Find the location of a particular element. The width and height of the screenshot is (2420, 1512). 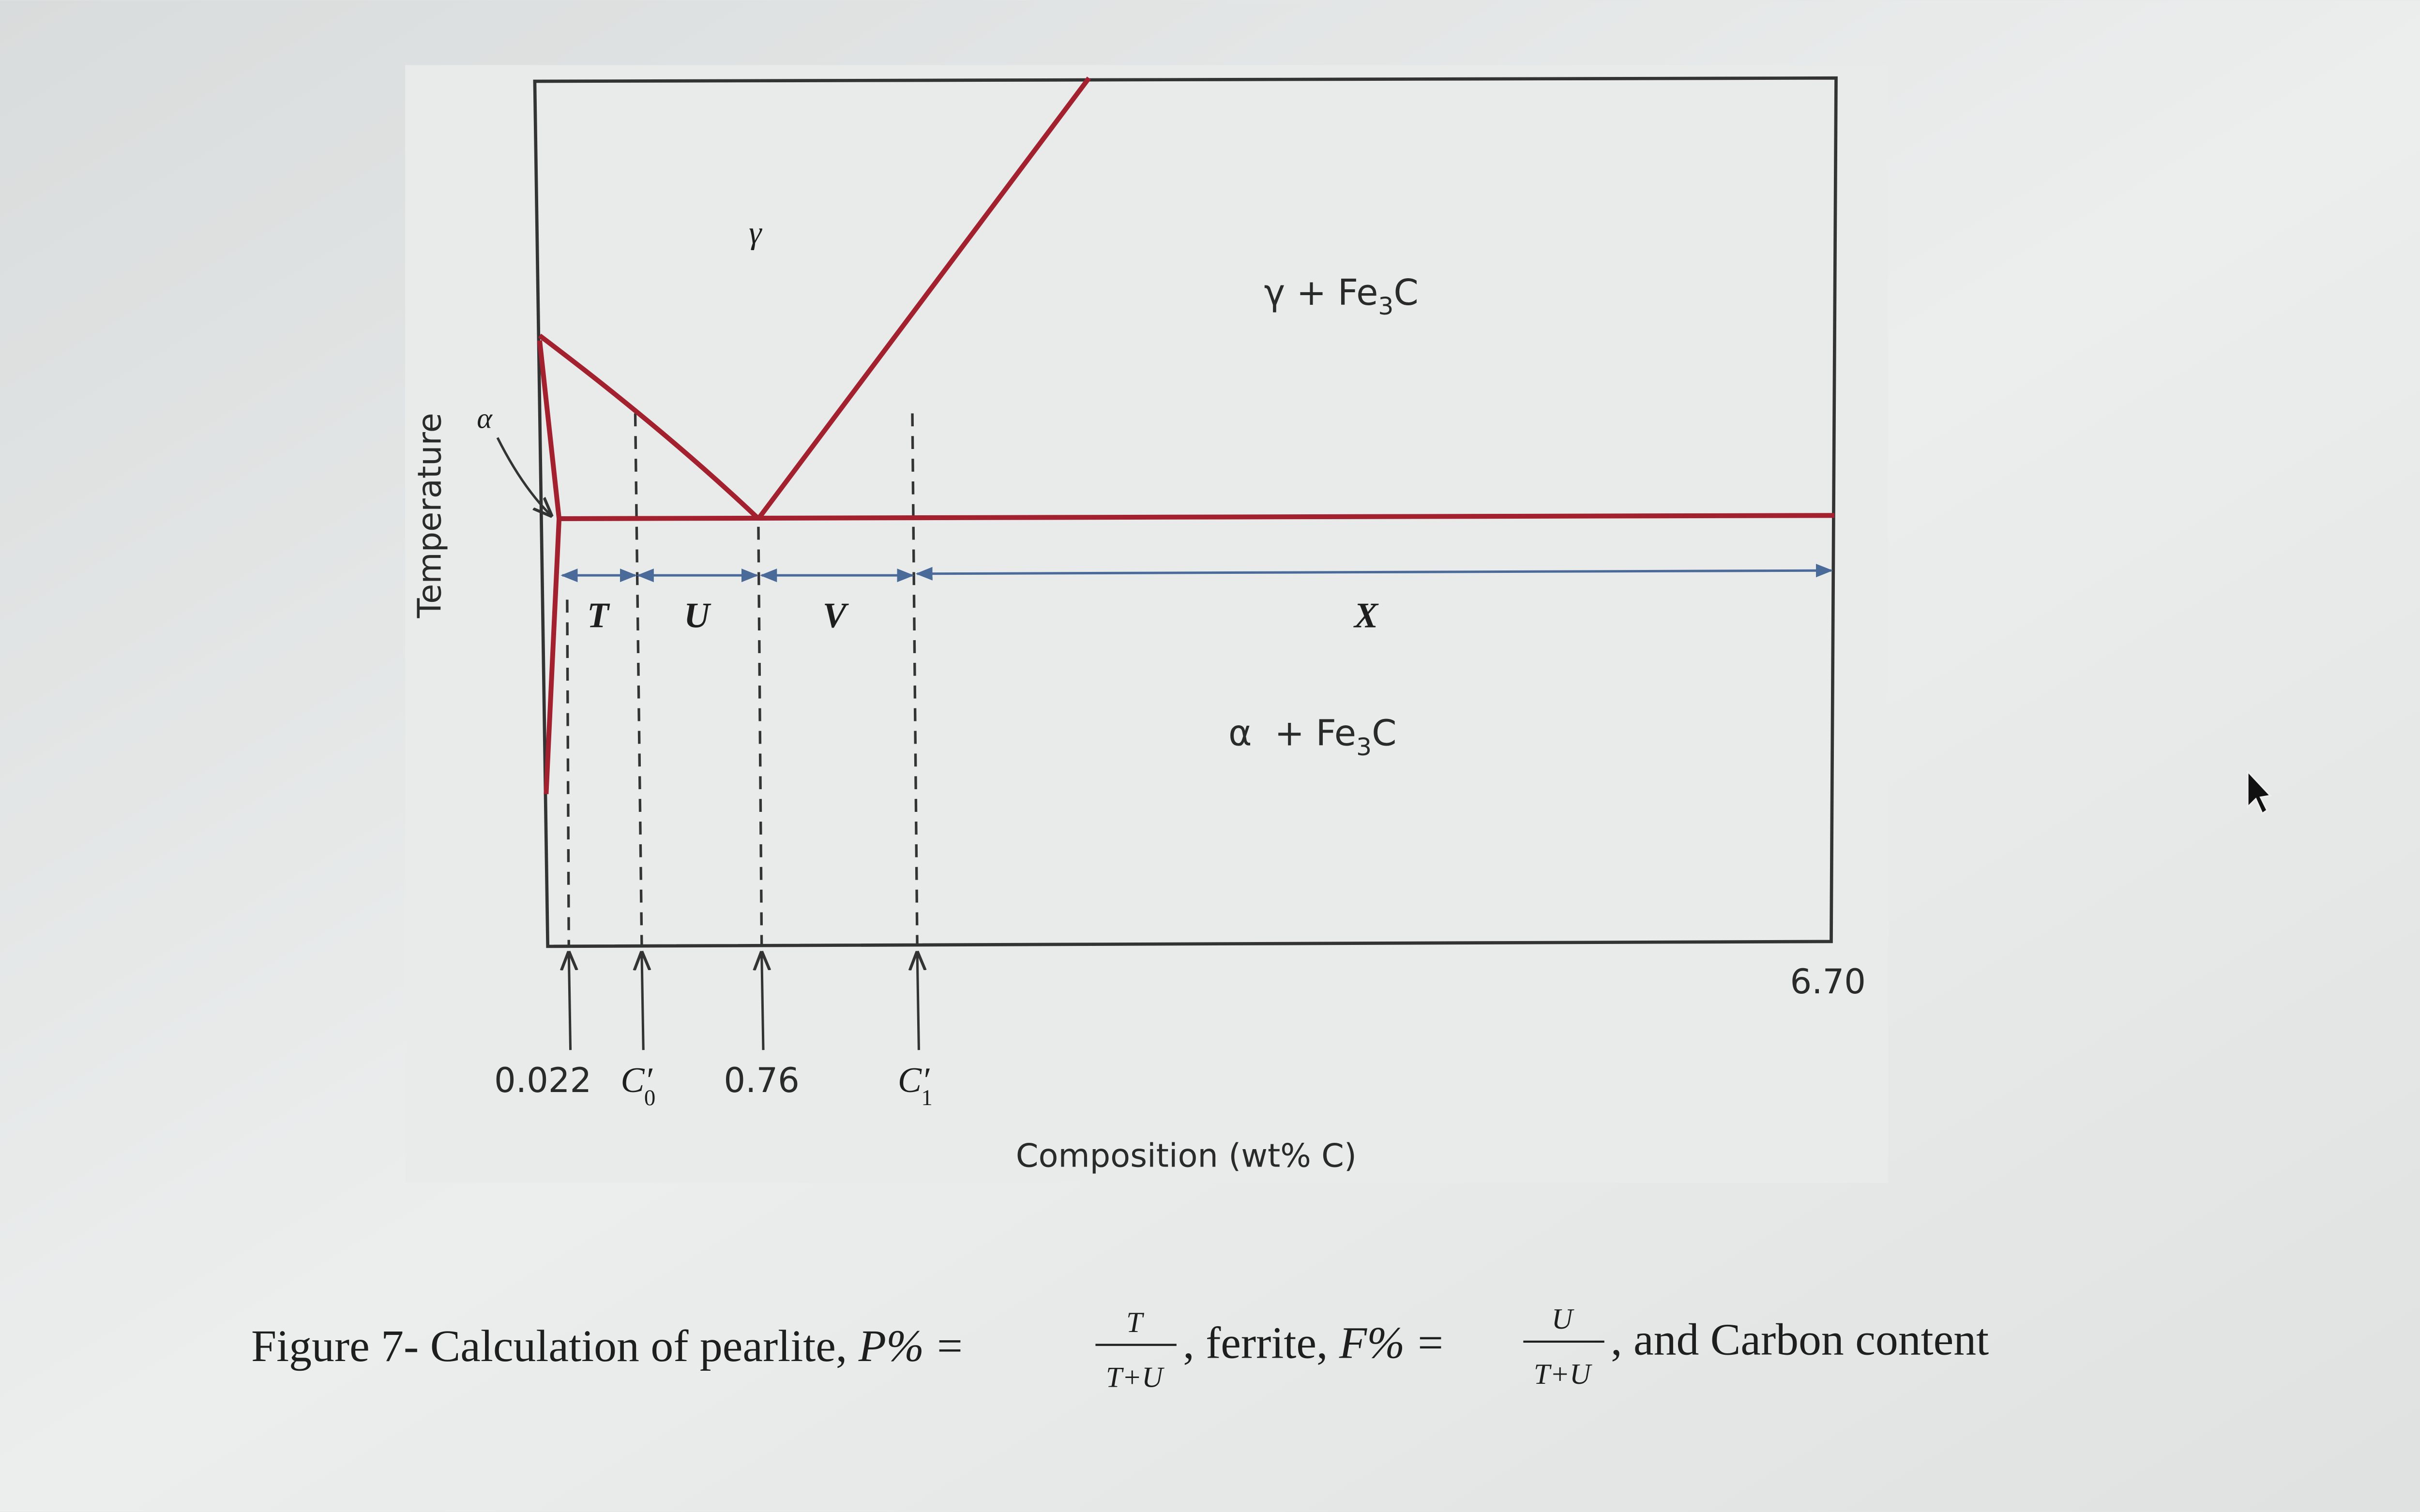

segment-label: T is located at coordinates (598, 615).